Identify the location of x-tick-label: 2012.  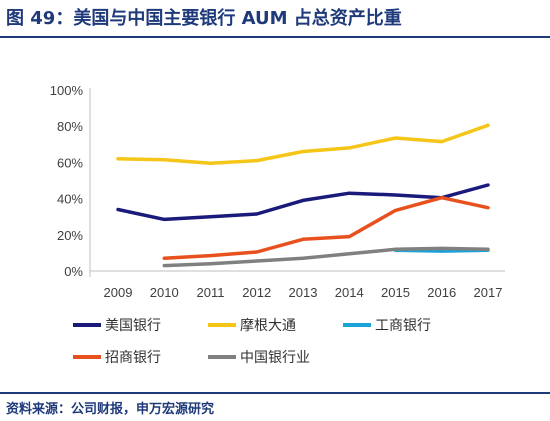
(256, 292).